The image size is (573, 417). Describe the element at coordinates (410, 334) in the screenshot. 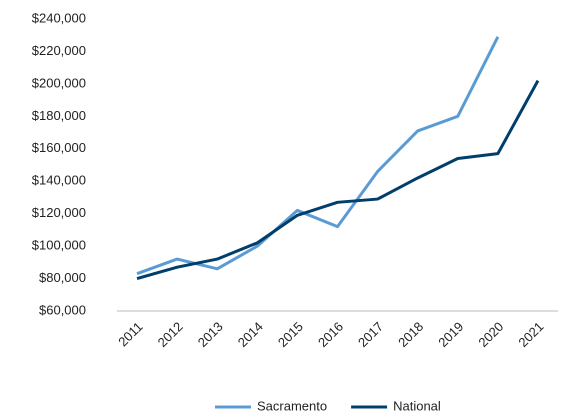

I see `x-tick-label: 2018` at that location.